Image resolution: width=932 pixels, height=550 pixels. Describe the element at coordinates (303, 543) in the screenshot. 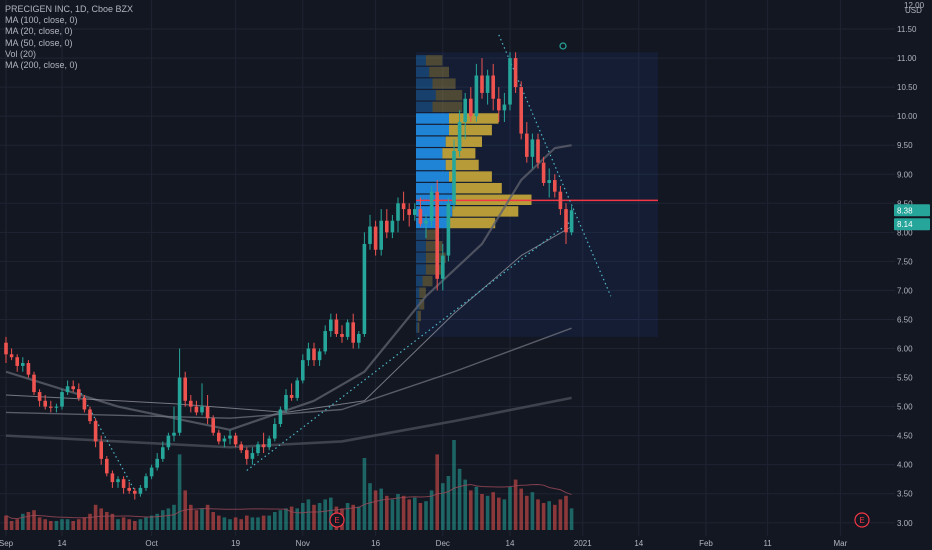

I see `time-tick-label: Nov` at that location.